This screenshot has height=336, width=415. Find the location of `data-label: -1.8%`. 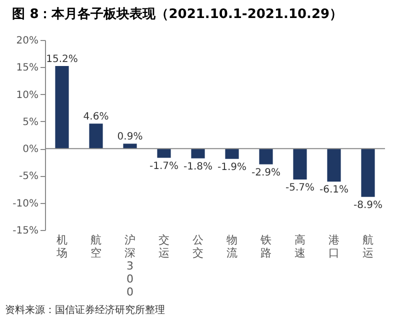

data-label: -1.8% is located at coordinates (198, 166).